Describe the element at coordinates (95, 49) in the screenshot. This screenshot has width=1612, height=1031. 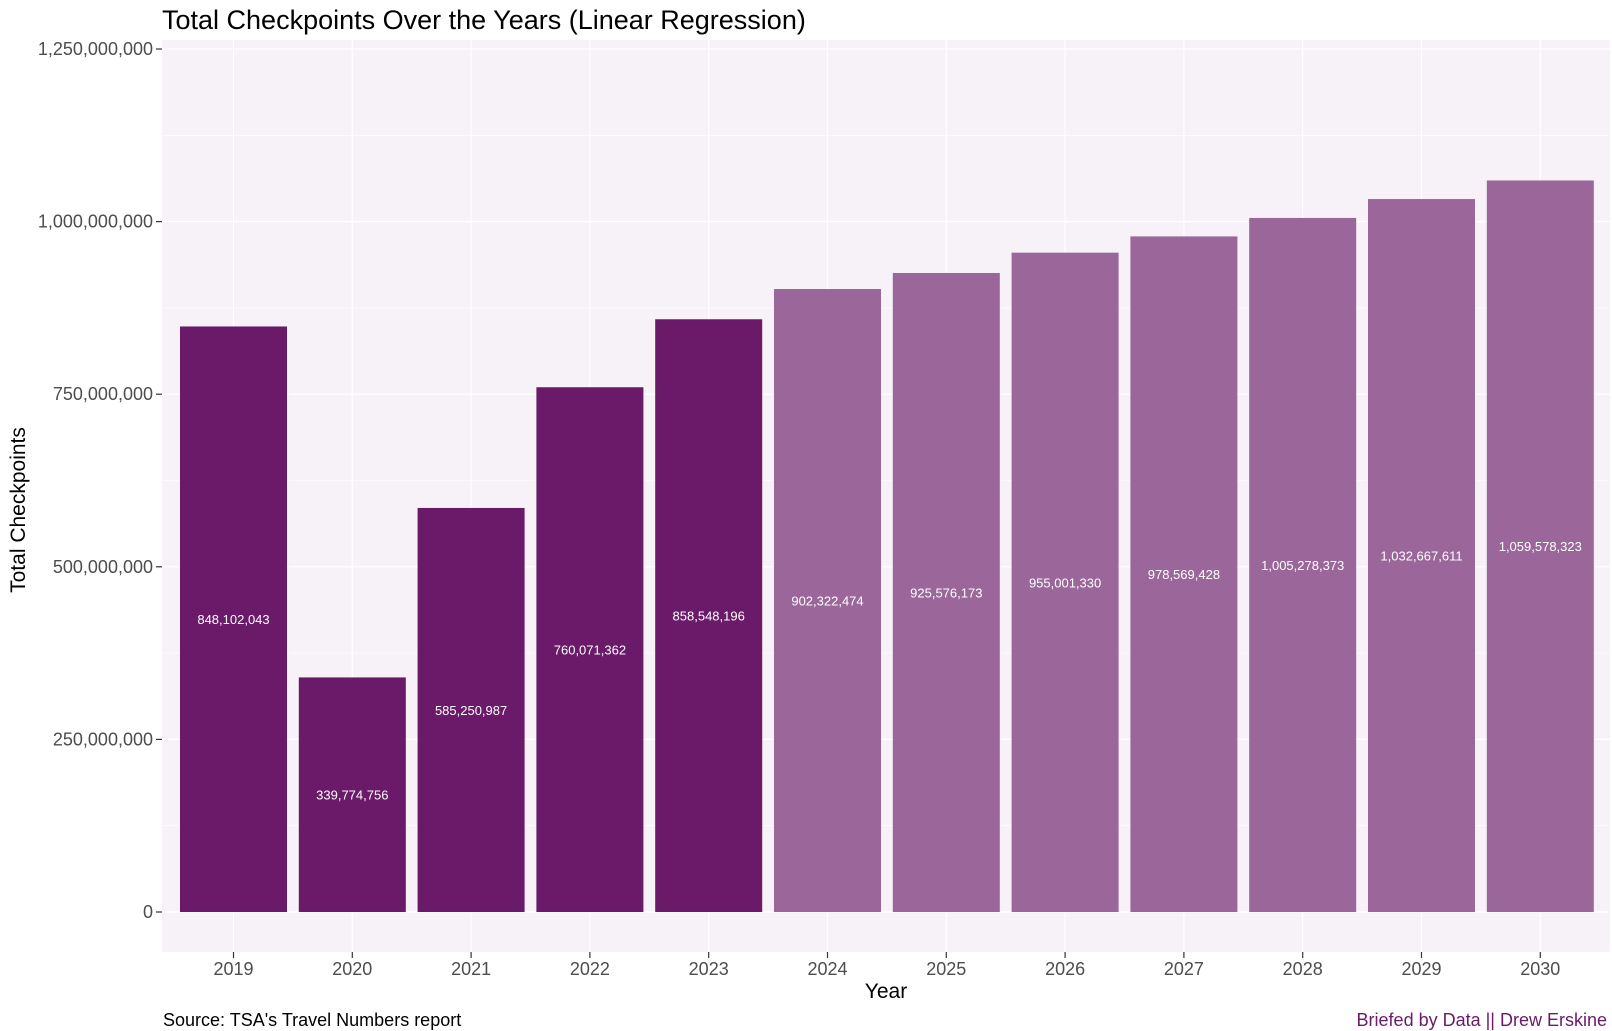
I see `y-tick-label: 1,250,000,000` at that location.